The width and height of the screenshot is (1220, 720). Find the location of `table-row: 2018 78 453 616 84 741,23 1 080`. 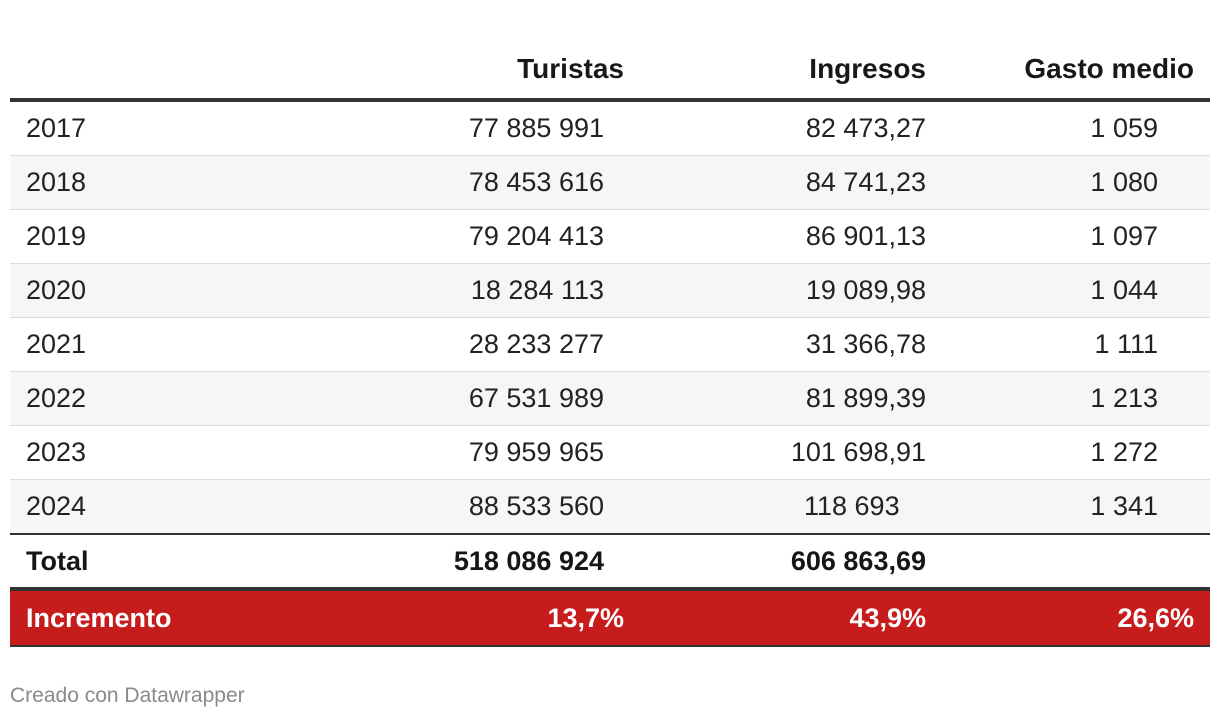

table-row: 2018 78 453 616 84 741,23 1 080 is located at coordinates (610, 182).